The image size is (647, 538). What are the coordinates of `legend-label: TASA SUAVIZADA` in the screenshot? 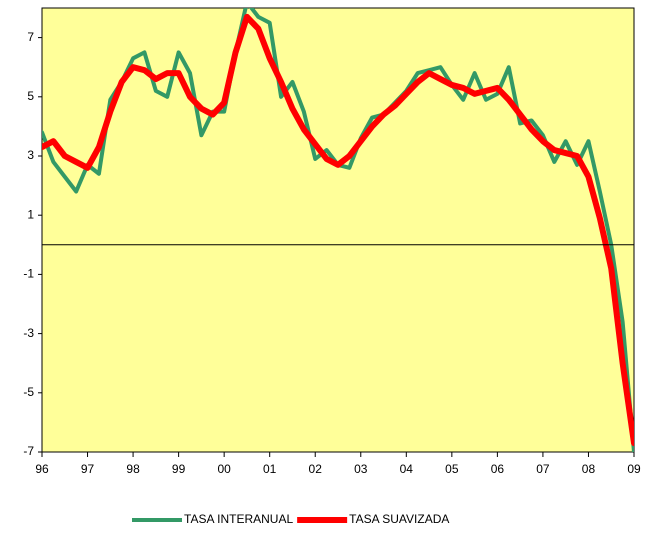 It's located at (399, 519).